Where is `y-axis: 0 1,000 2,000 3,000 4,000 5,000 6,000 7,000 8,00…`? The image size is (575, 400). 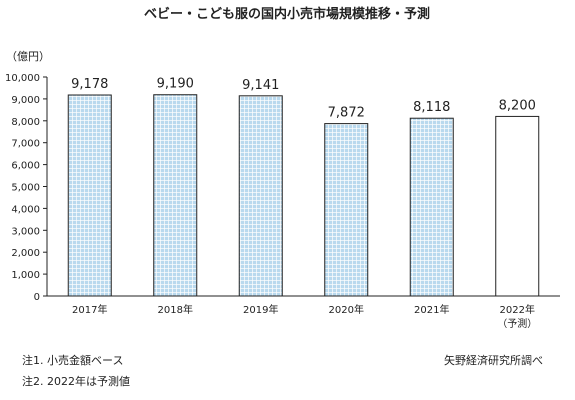
y-axis: 0 1,000 2,000 3,000 4,000 5,000 6,000 7,000 8,00… is located at coordinates (26, 188).